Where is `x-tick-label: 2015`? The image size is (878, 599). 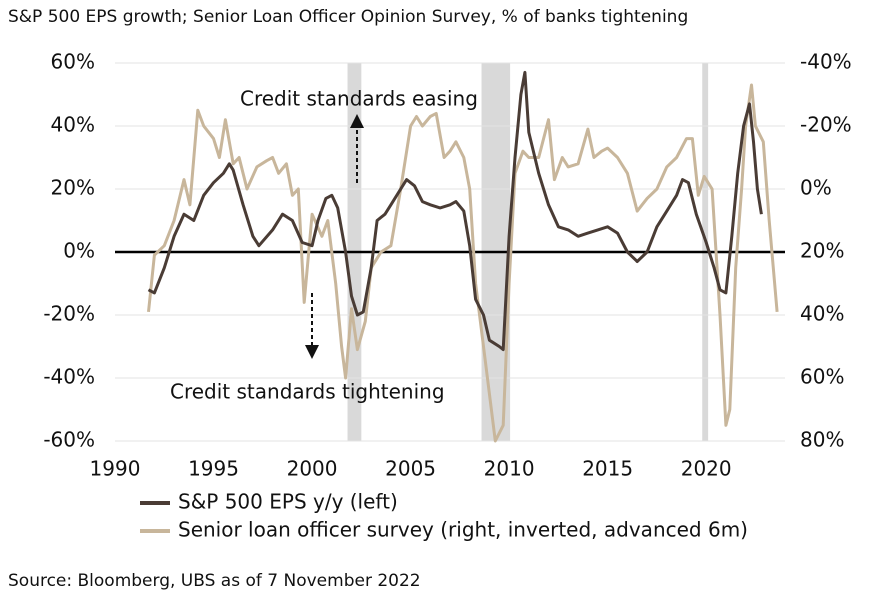
x-tick-label: 2015 is located at coordinates (607, 469).